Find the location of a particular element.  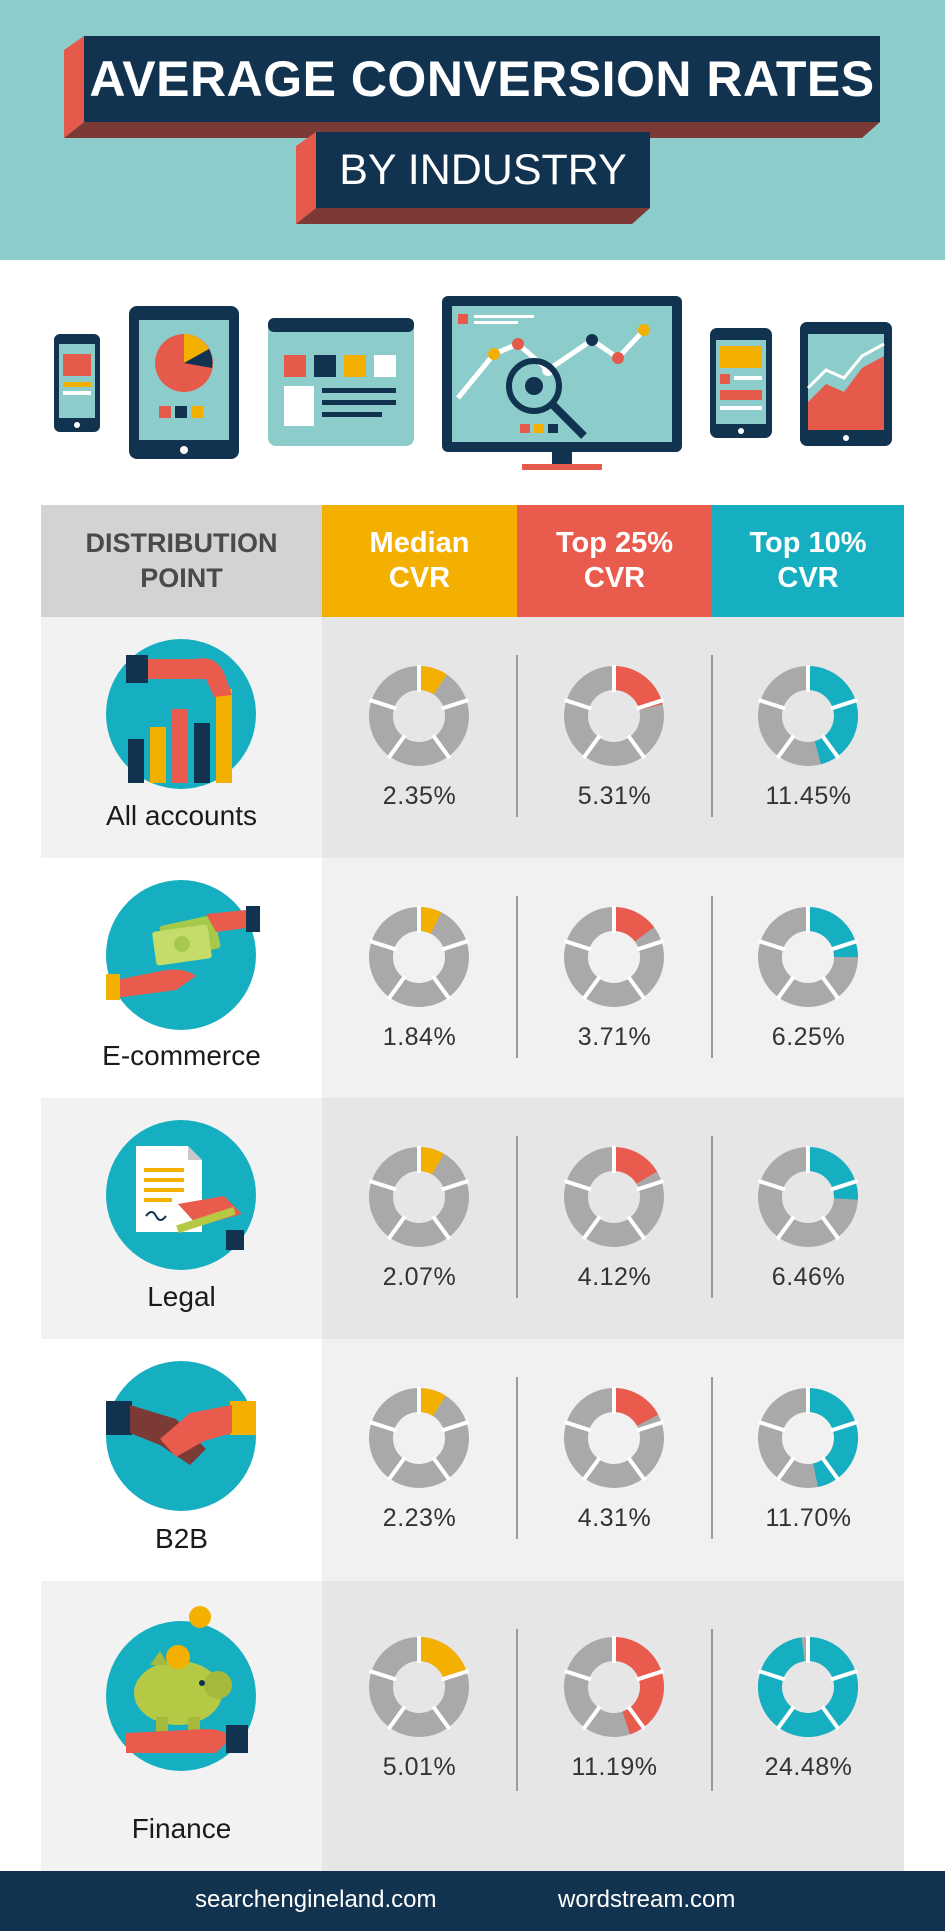

pct-label-top10: 6.25% is located at coordinates (808, 1037).